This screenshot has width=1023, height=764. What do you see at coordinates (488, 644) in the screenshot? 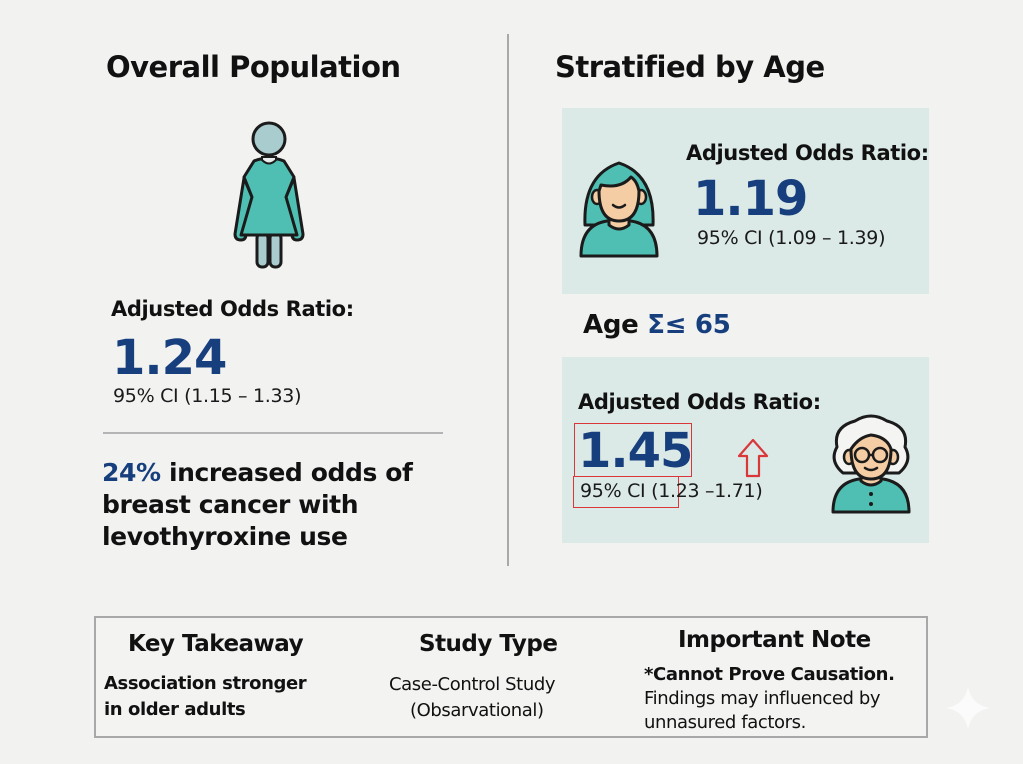
I see `study-type-heading: Study Type` at bounding box center [488, 644].